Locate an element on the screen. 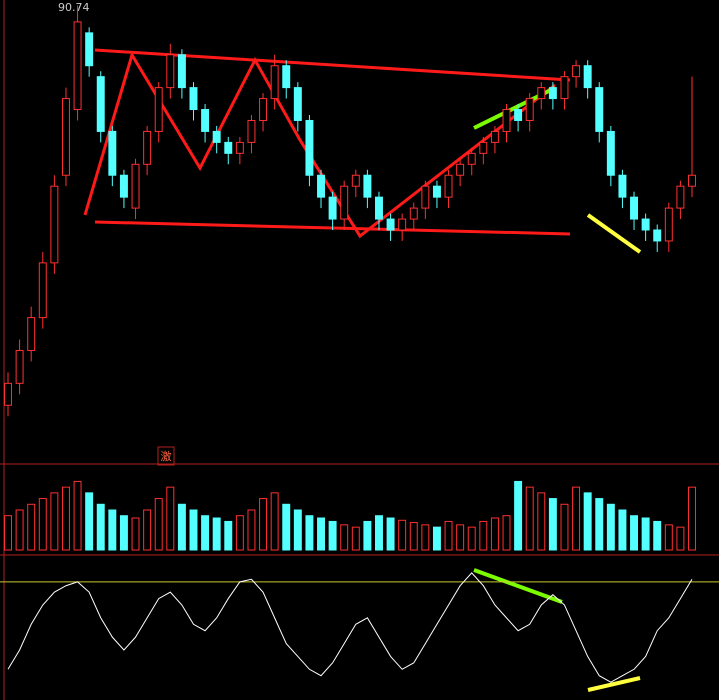 The width and height of the screenshot is (719, 700). high-label: 90.74 is located at coordinates (74, 7).